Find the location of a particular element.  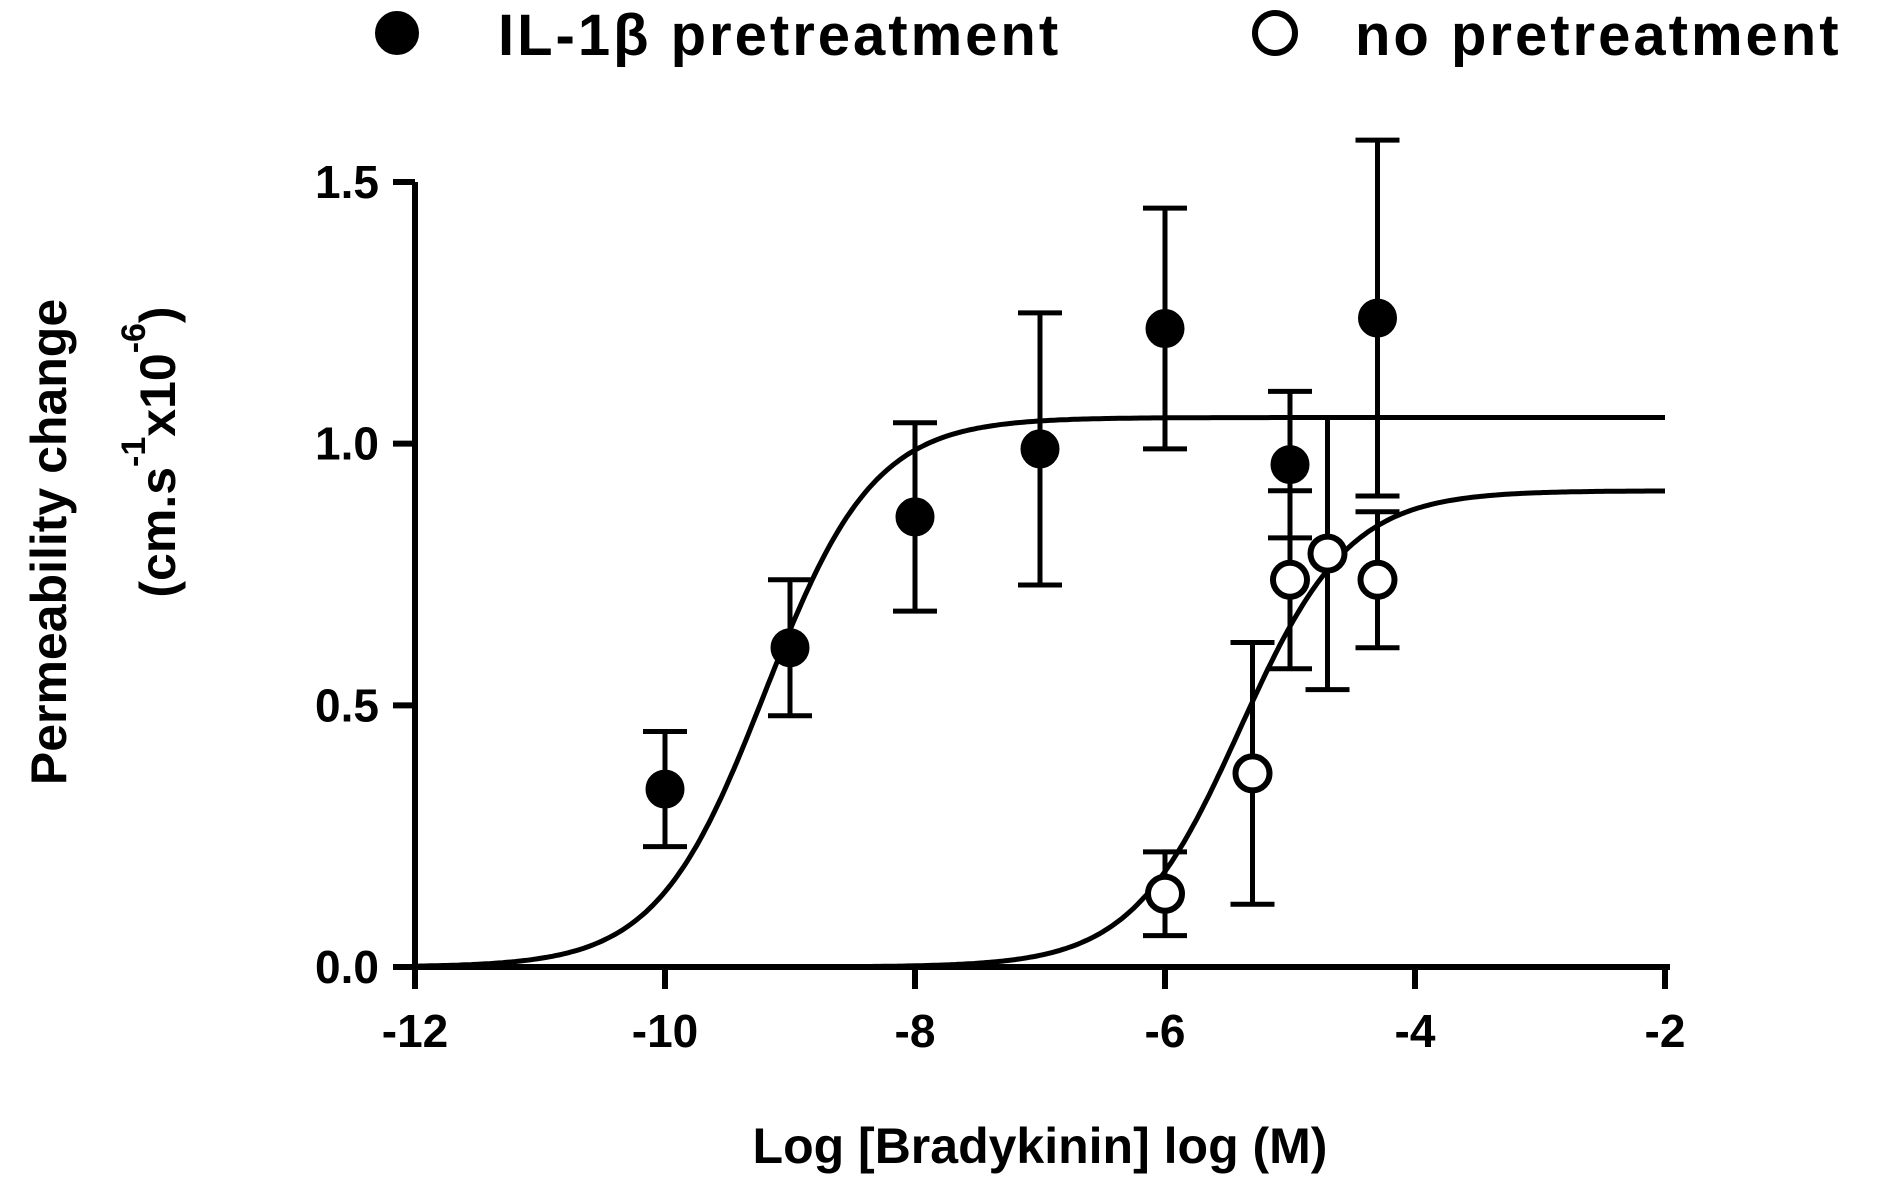

y-unit-close: ) is located at coordinates (158, 314).